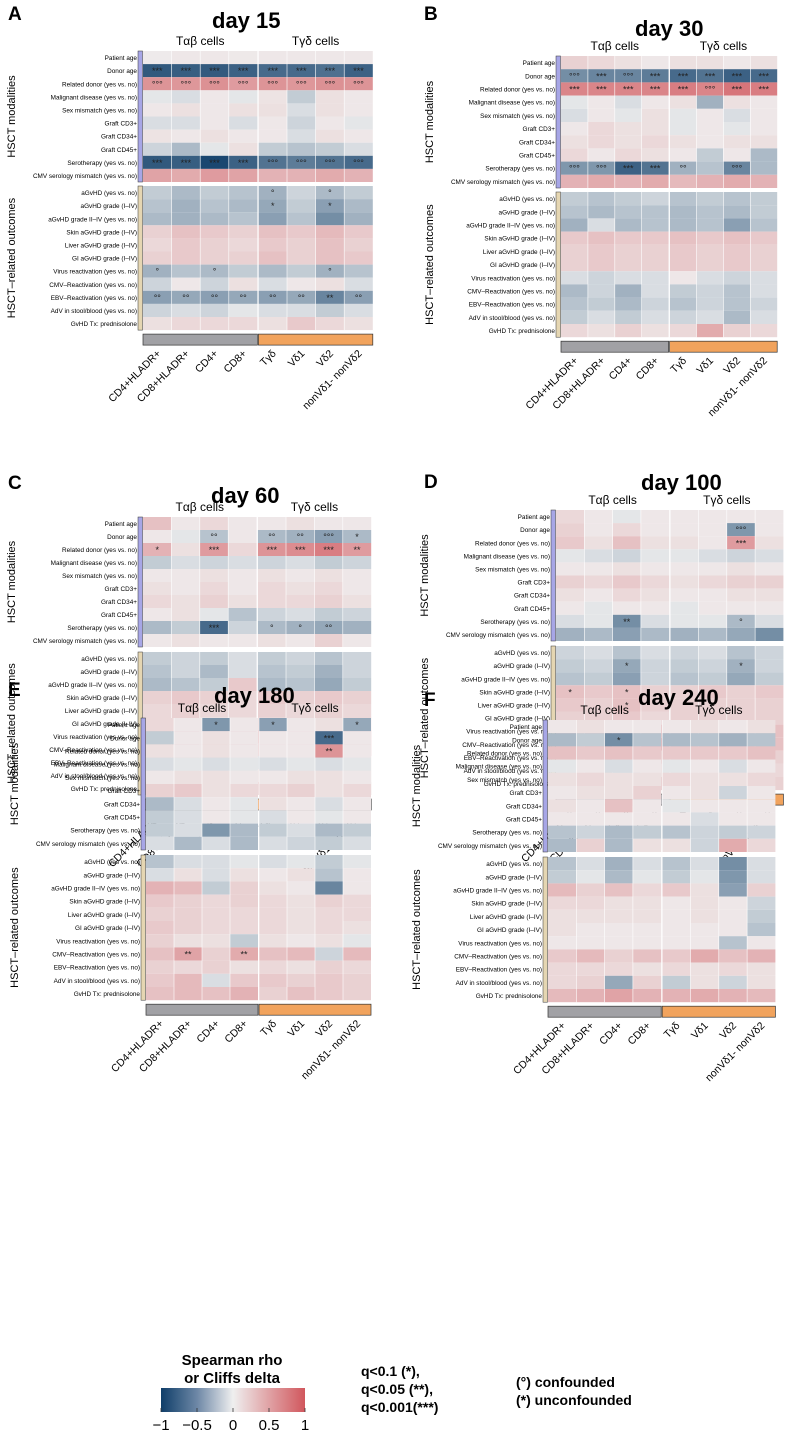 Image resolution: width=787 pixels, height=1454 pixels. I want to click on legend-tick-label: 0.5, so click(269, 1425).